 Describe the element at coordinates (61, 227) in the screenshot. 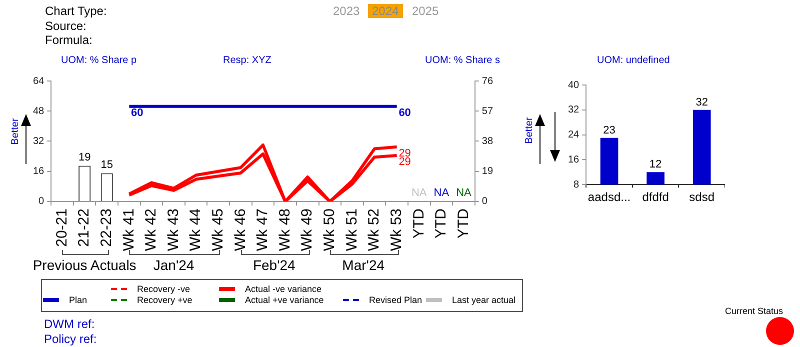

I see `x-tick-label: 20-21` at that location.